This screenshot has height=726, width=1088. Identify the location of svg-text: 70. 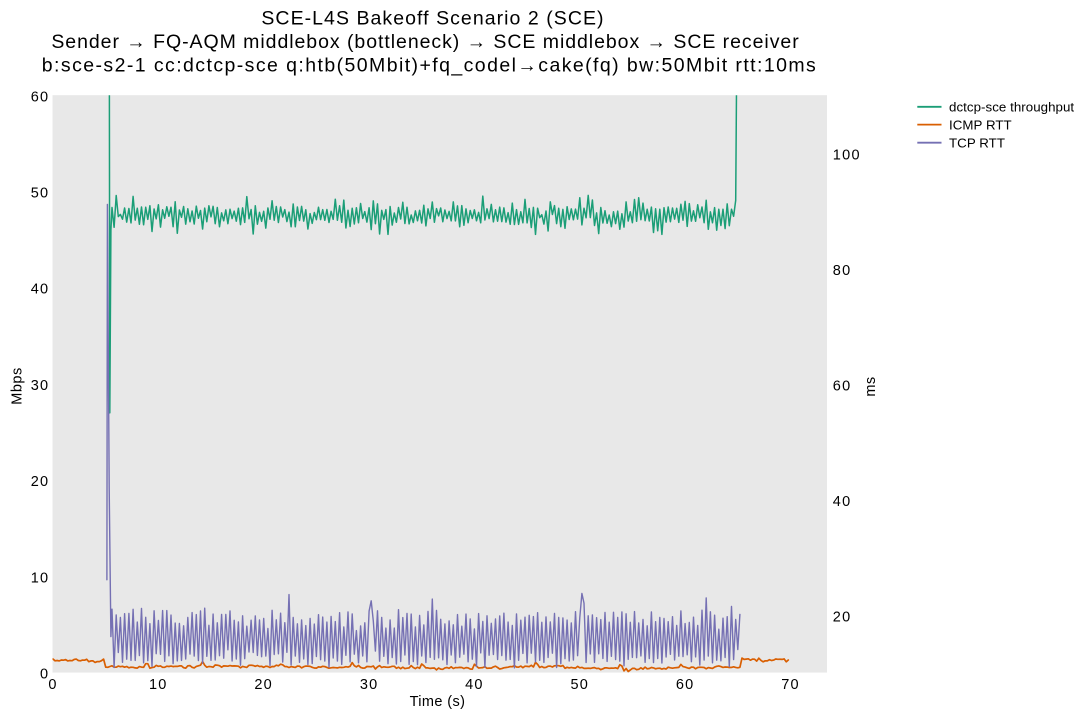
(790, 685).